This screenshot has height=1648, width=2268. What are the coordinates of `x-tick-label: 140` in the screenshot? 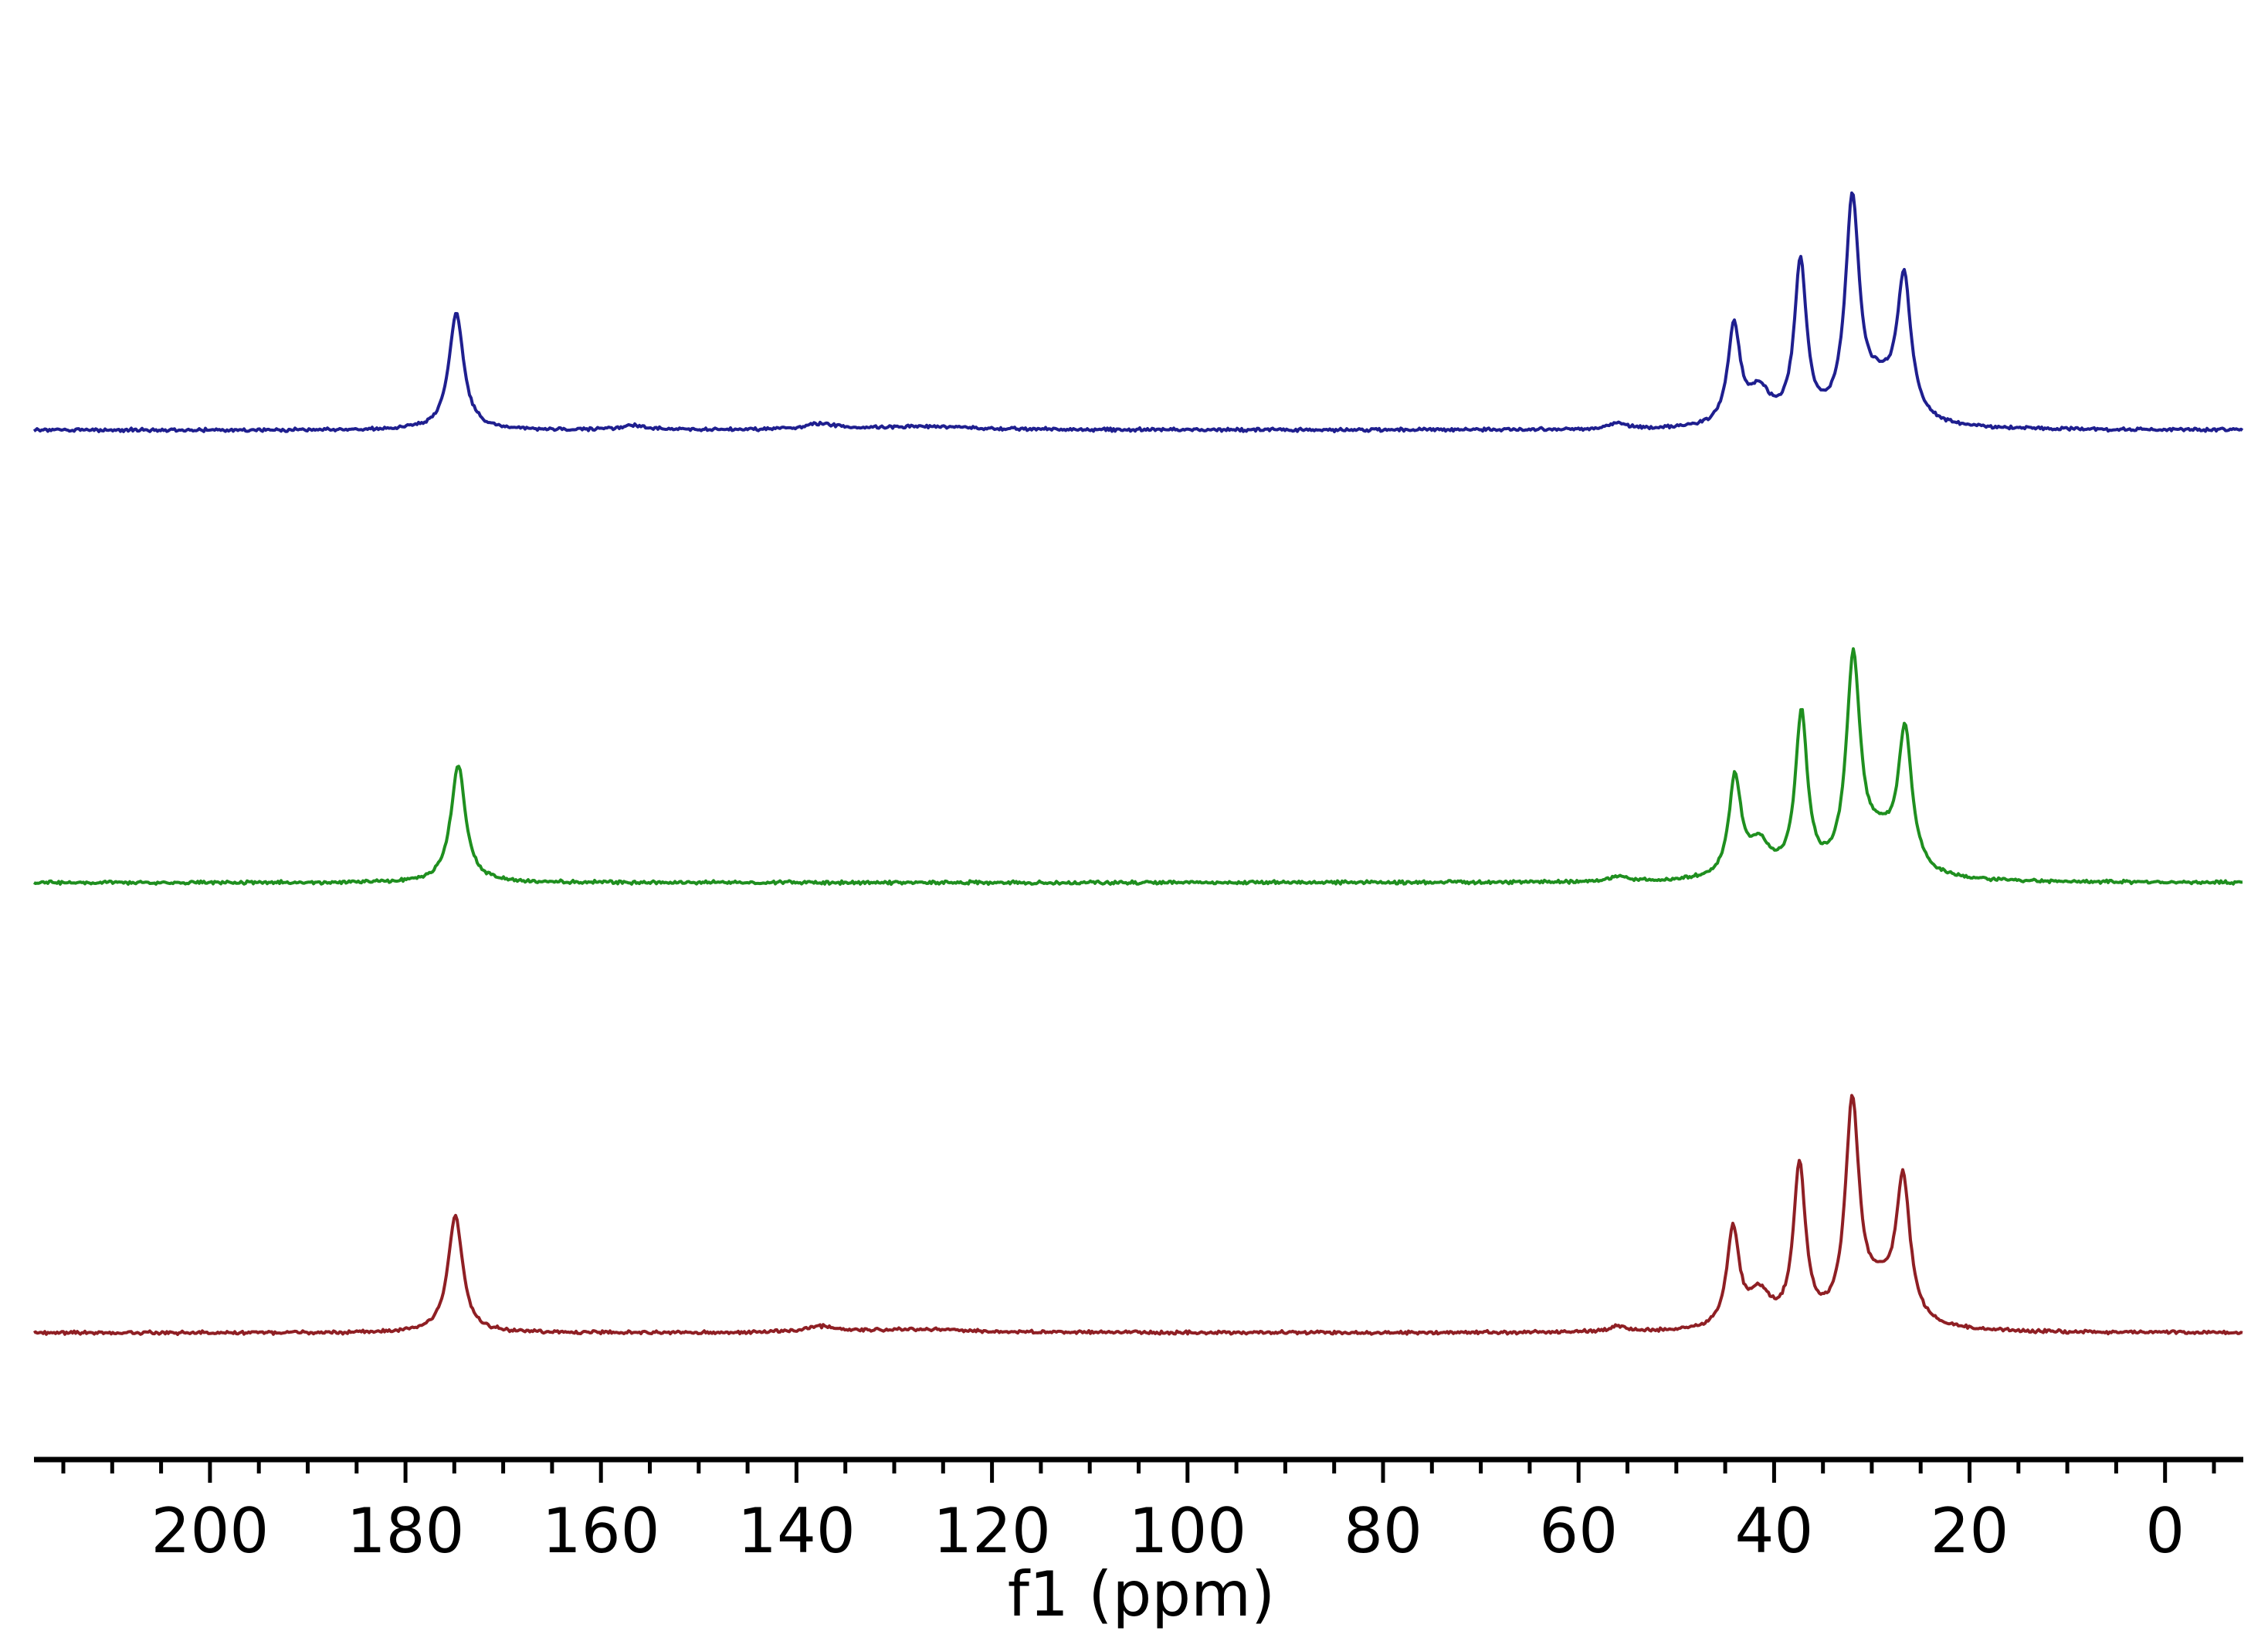 It's located at (796, 1531).